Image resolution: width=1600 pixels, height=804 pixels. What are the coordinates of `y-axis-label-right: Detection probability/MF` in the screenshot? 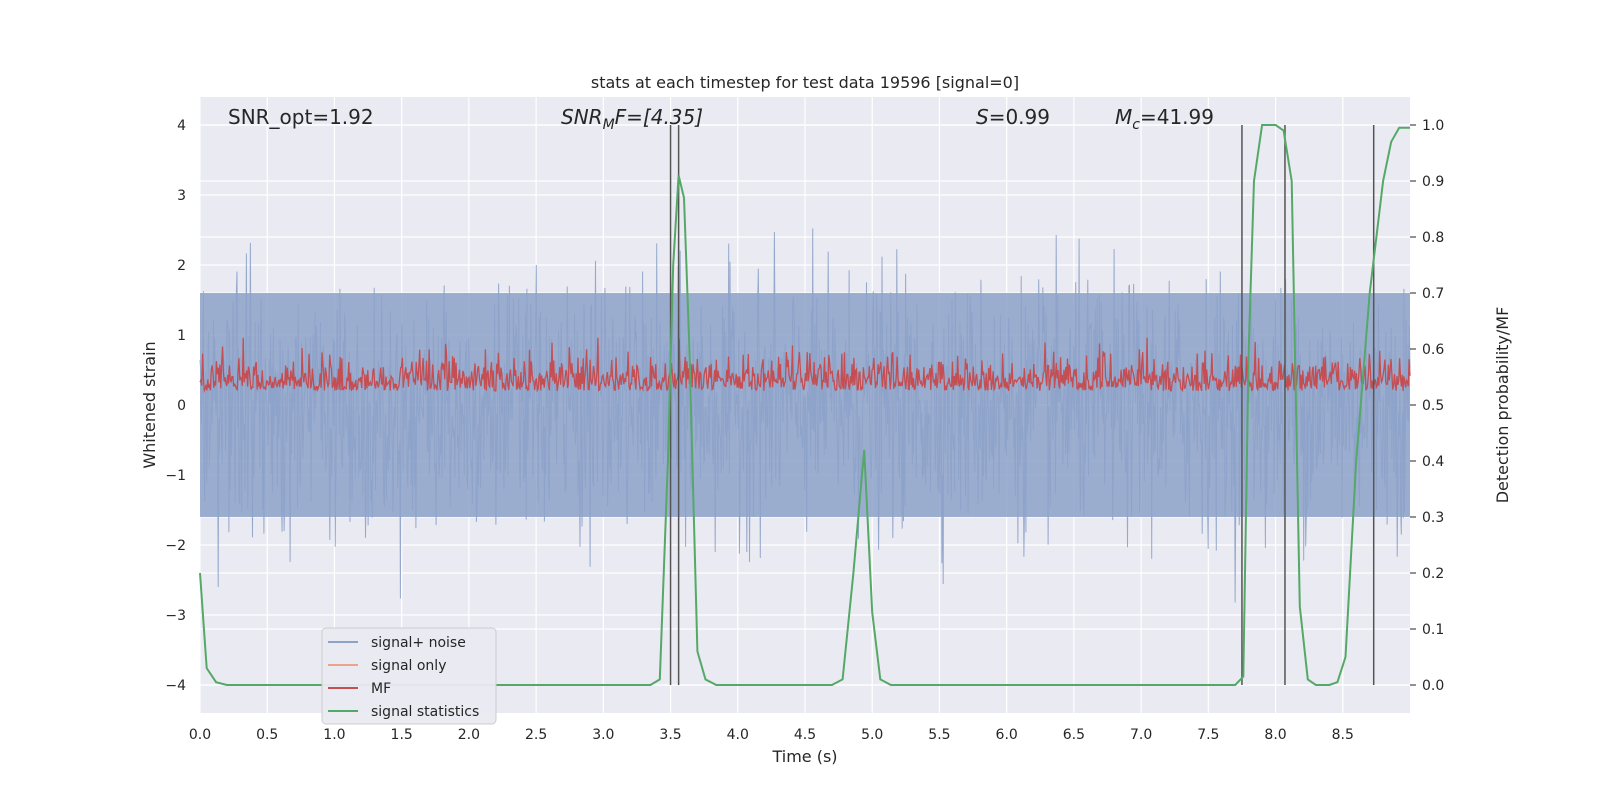 It's located at (1502, 405).